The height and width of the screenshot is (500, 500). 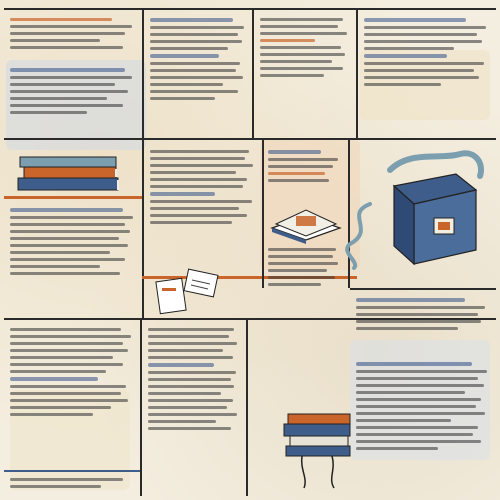 What do you see at coordinates (428, 52) in the screenshot?
I see `text-block-right-top` at bounding box center [428, 52].